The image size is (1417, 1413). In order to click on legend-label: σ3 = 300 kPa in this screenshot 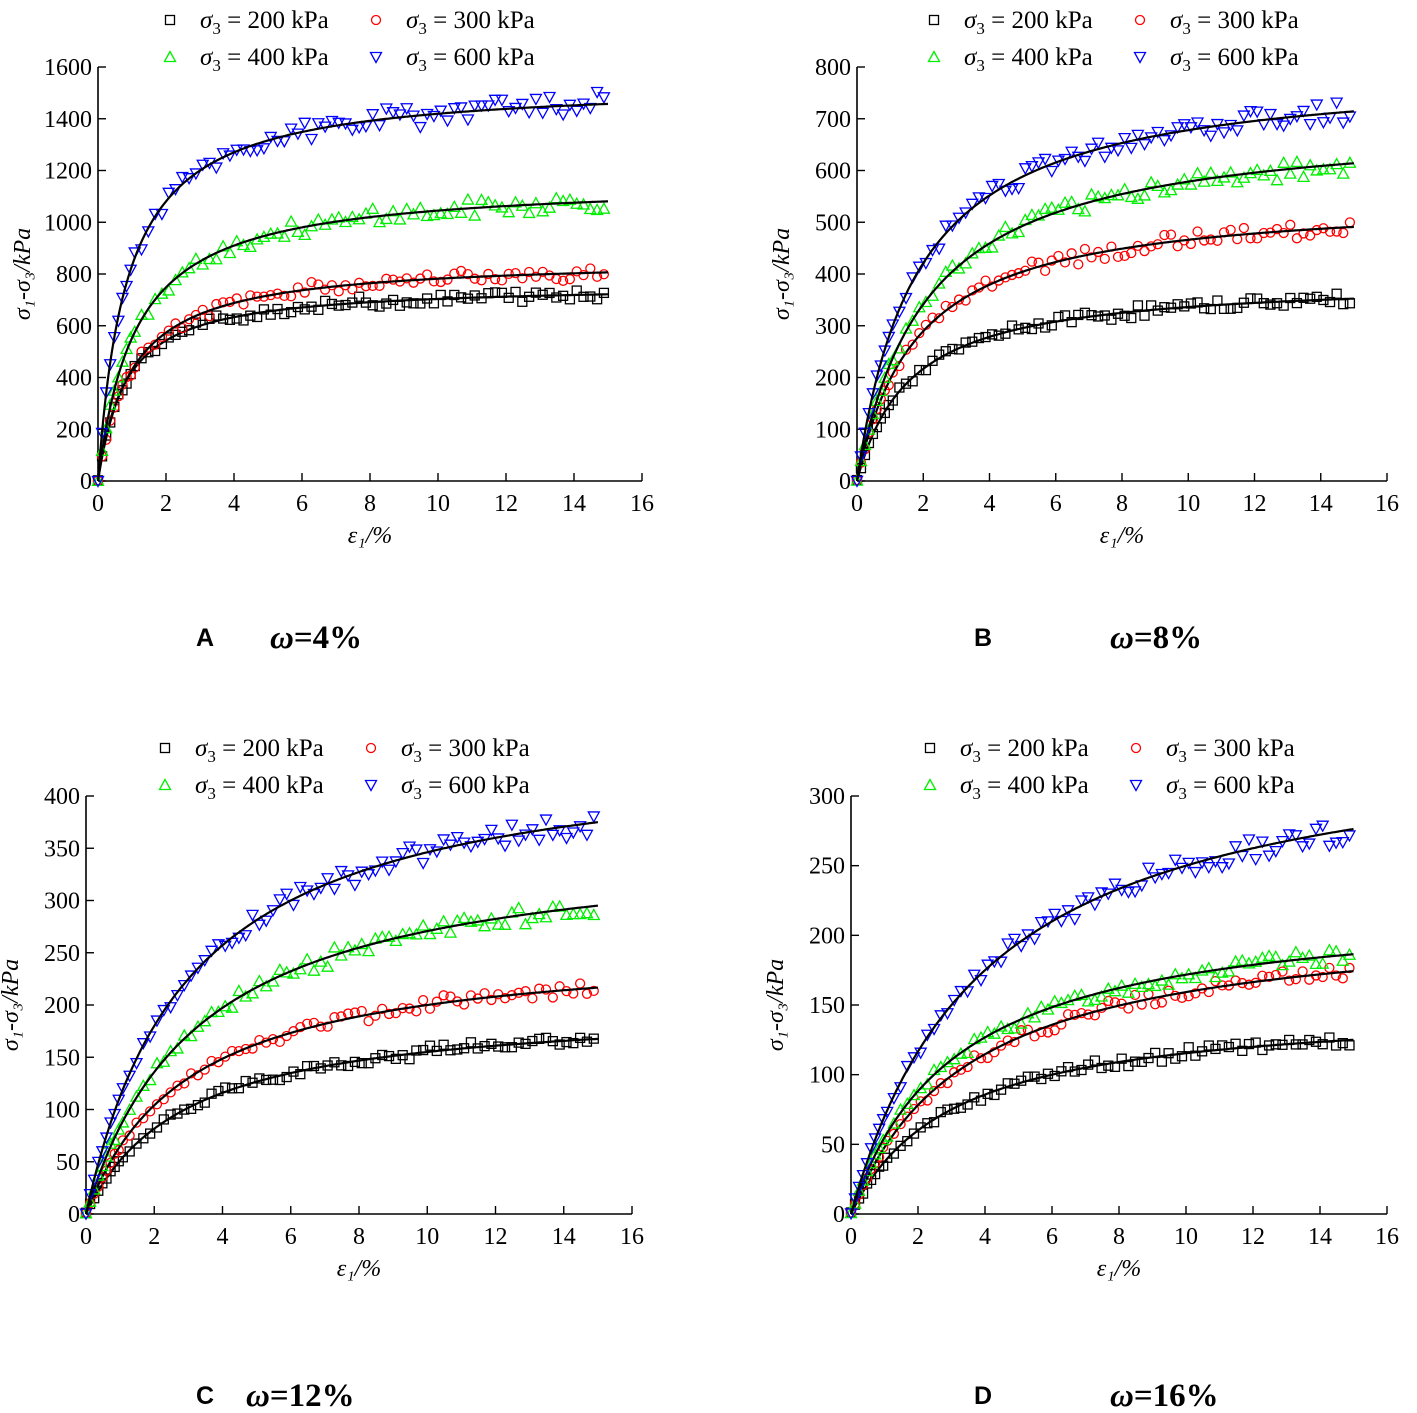, I will do `click(1230, 750)`.